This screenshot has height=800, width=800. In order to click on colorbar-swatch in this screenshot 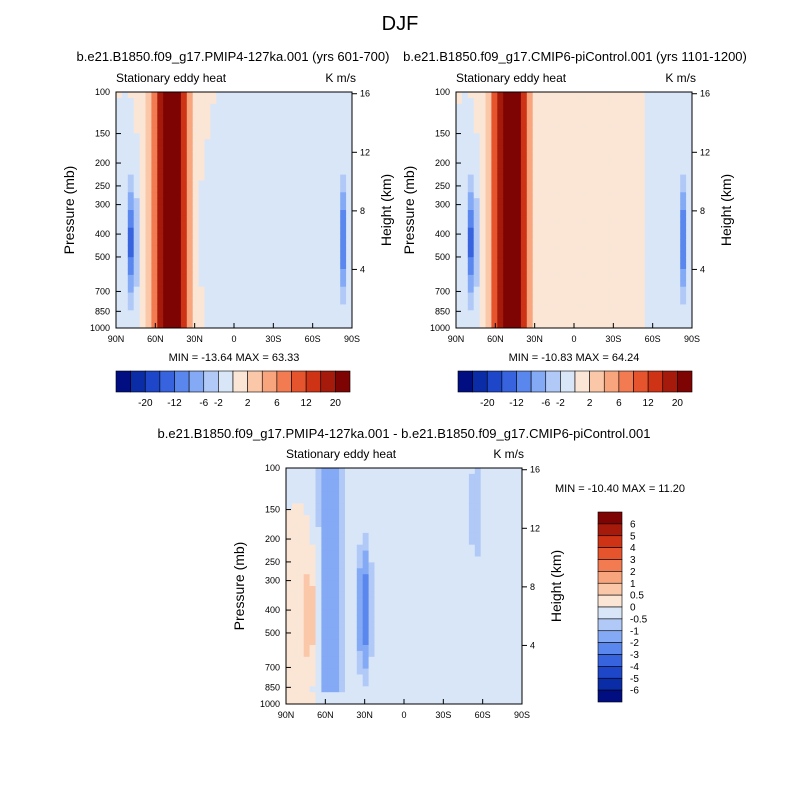, I will do `click(568, 381)`.